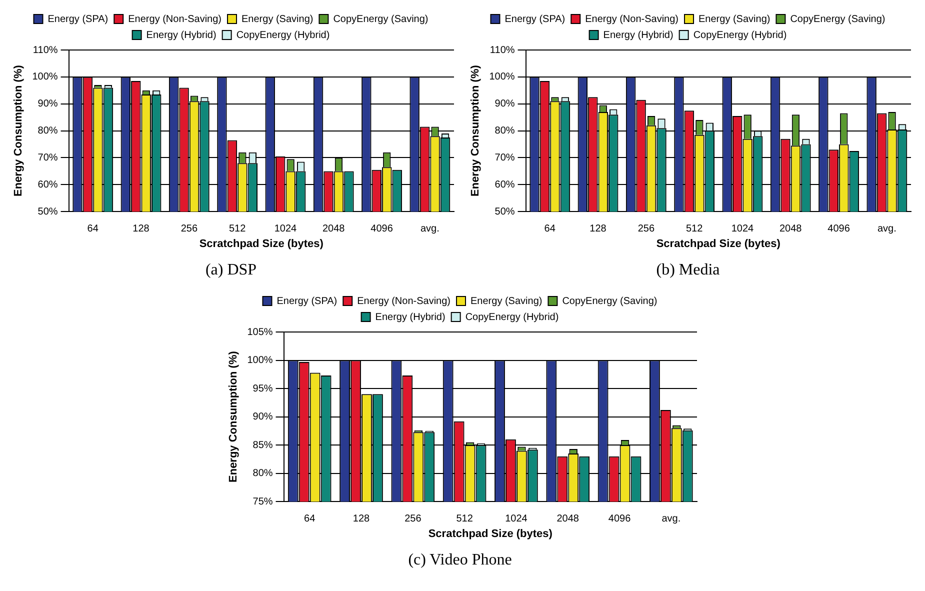 The image size is (925, 591). What do you see at coordinates (262, 388) in the screenshot?
I see `y-tick-label: 95%` at bounding box center [262, 388].